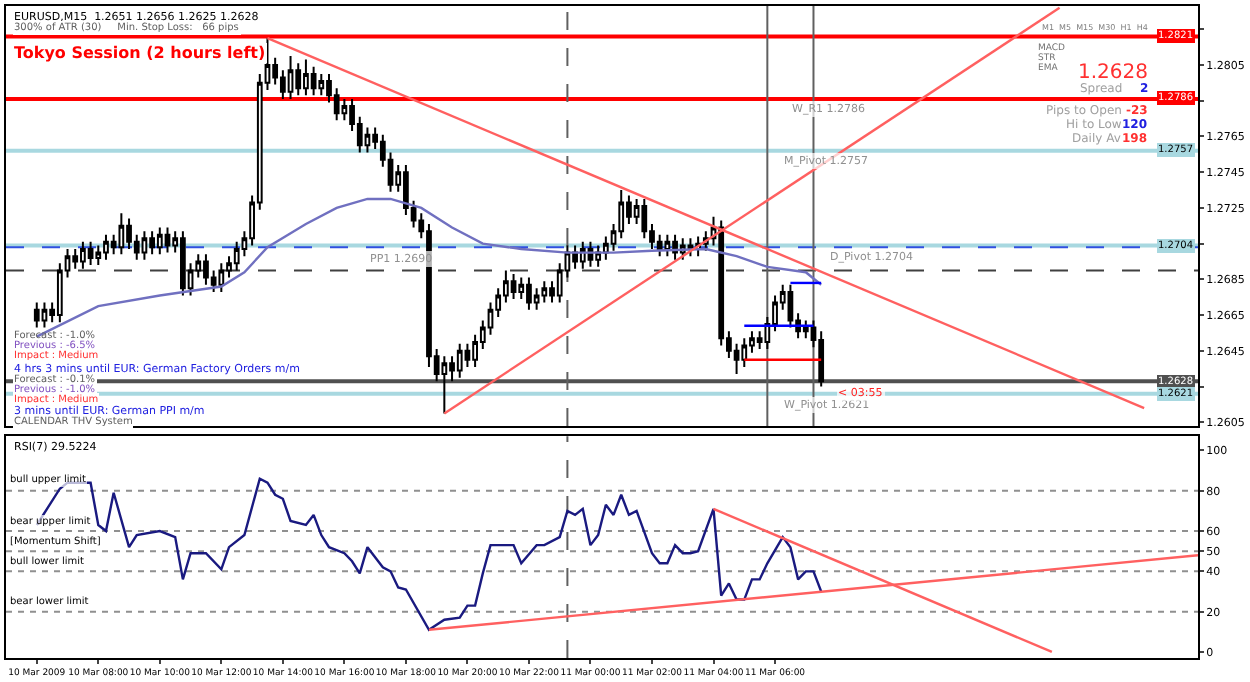  Describe the element at coordinates (1113, 73) in the screenshot. I see `annotation: 1.2628` at that location.